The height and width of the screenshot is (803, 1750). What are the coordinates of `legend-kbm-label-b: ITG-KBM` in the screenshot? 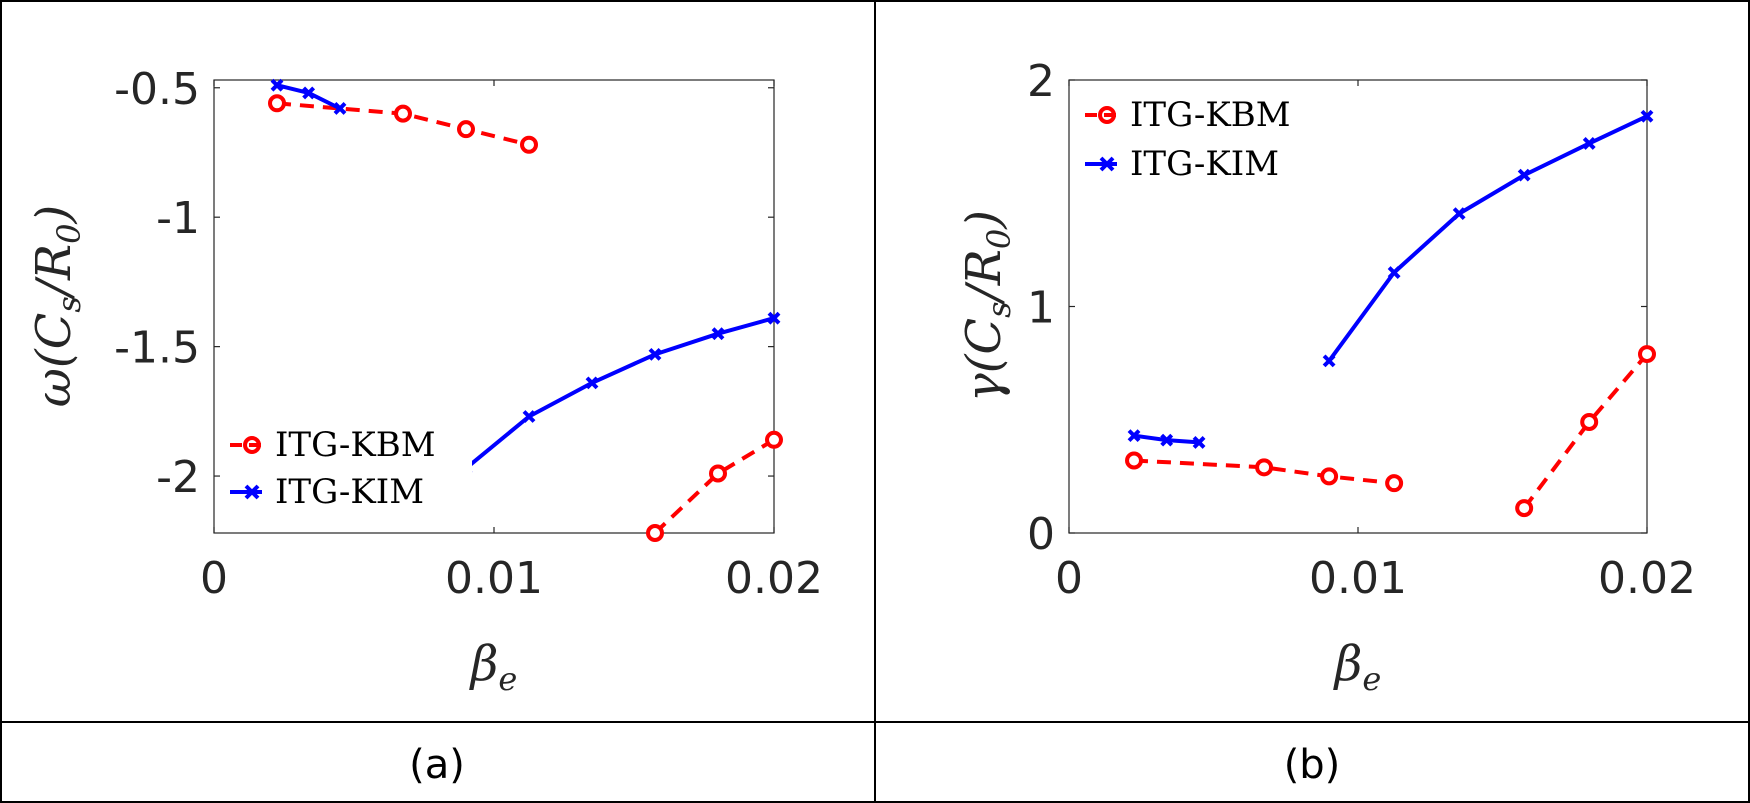 It's located at (1210, 115).